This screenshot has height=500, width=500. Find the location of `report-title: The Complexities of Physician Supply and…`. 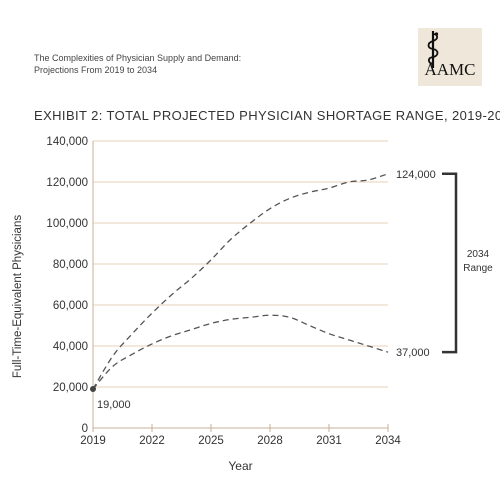

report-title: The Complexities of Physician Supply and… is located at coordinates (184, 64).